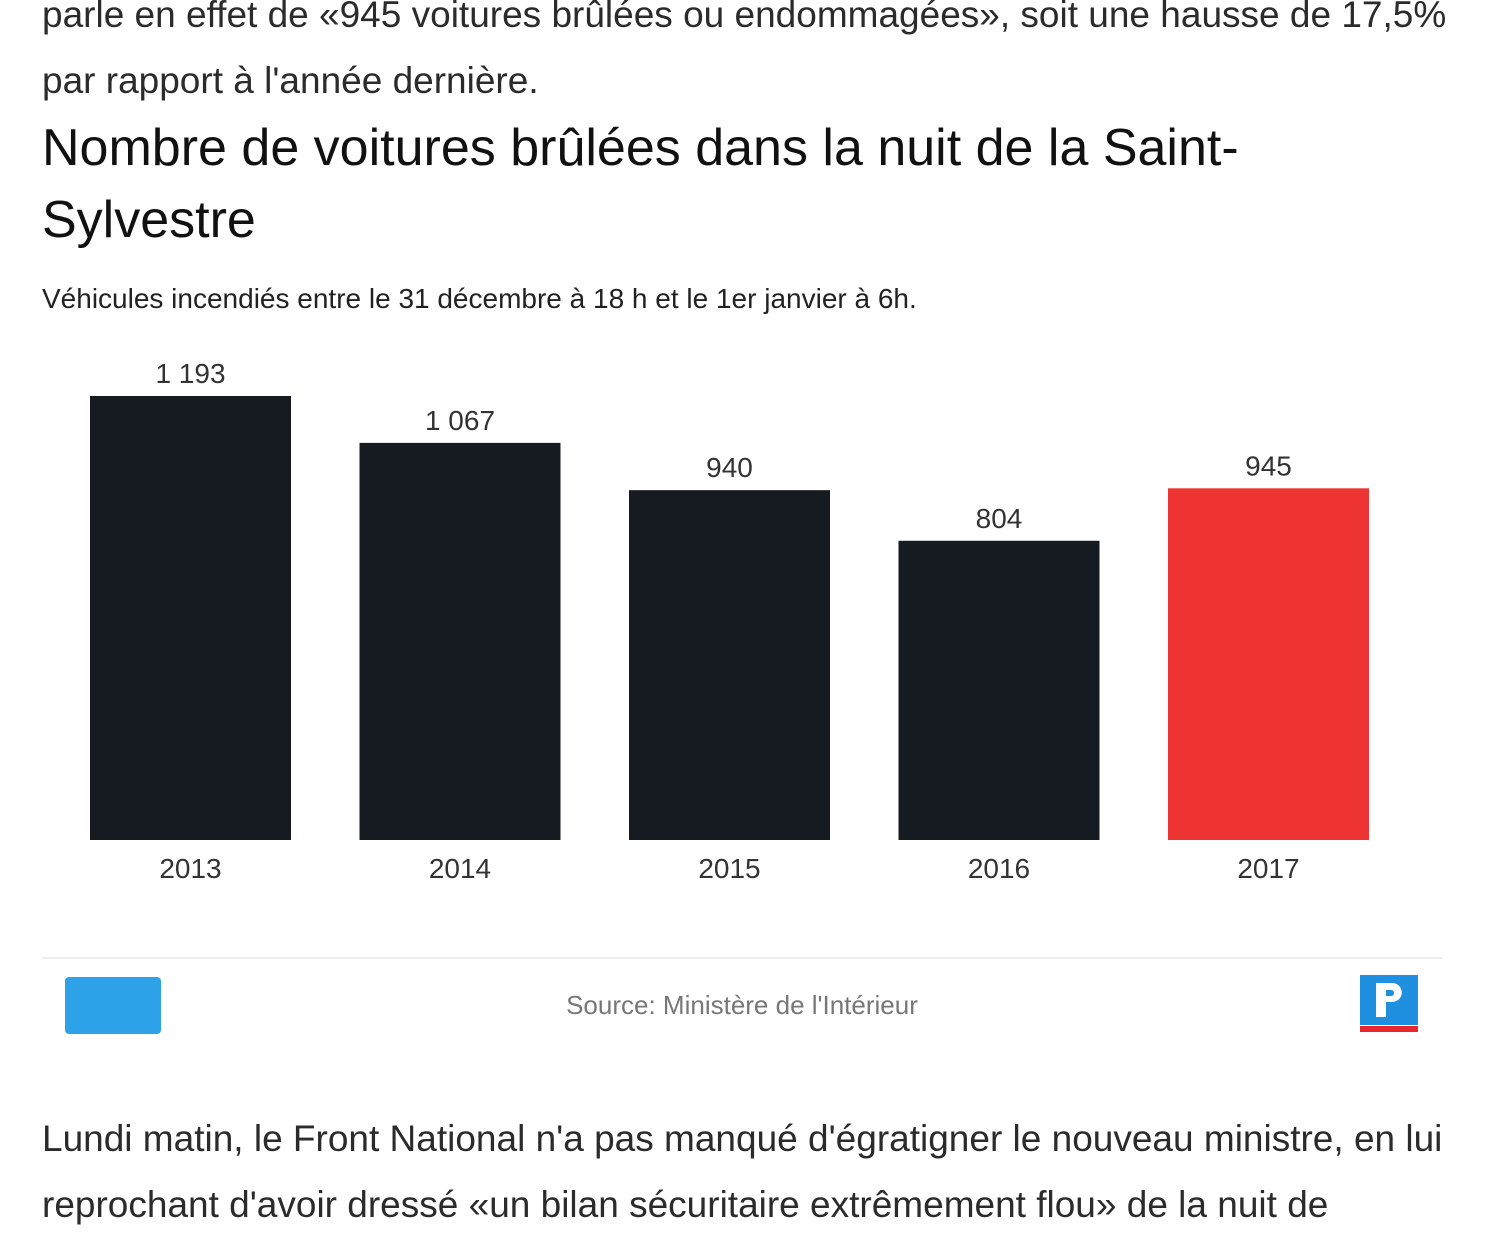 The height and width of the screenshot is (1238, 1494). I want to click on x-tick-label-2013: 2013, so click(190, 868).